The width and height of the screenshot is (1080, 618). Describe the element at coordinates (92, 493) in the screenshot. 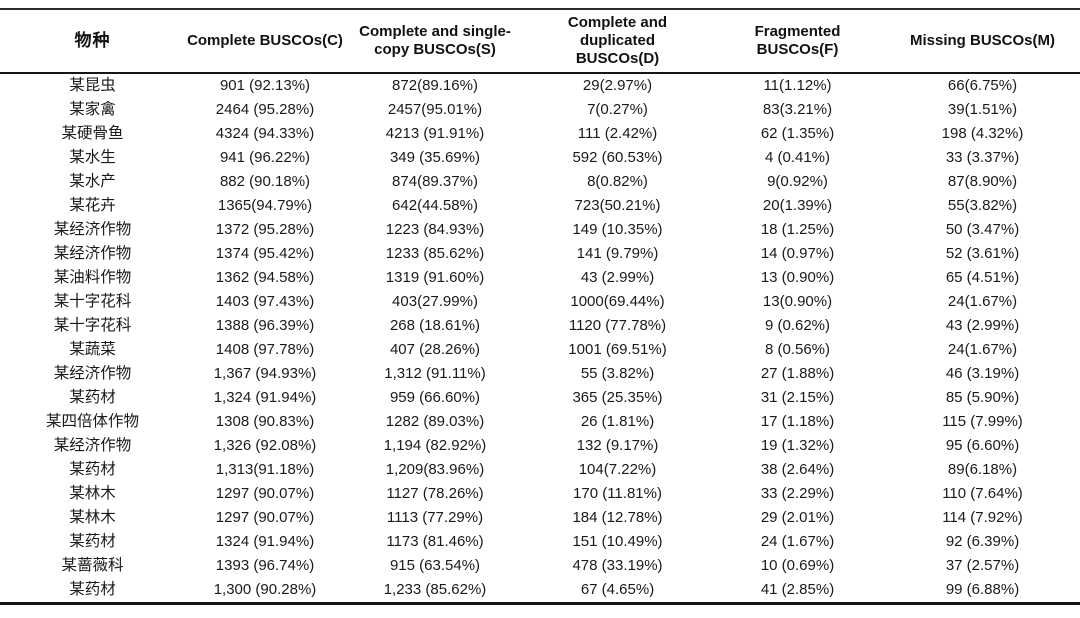

I see `species-cell: 某林木` at that location.